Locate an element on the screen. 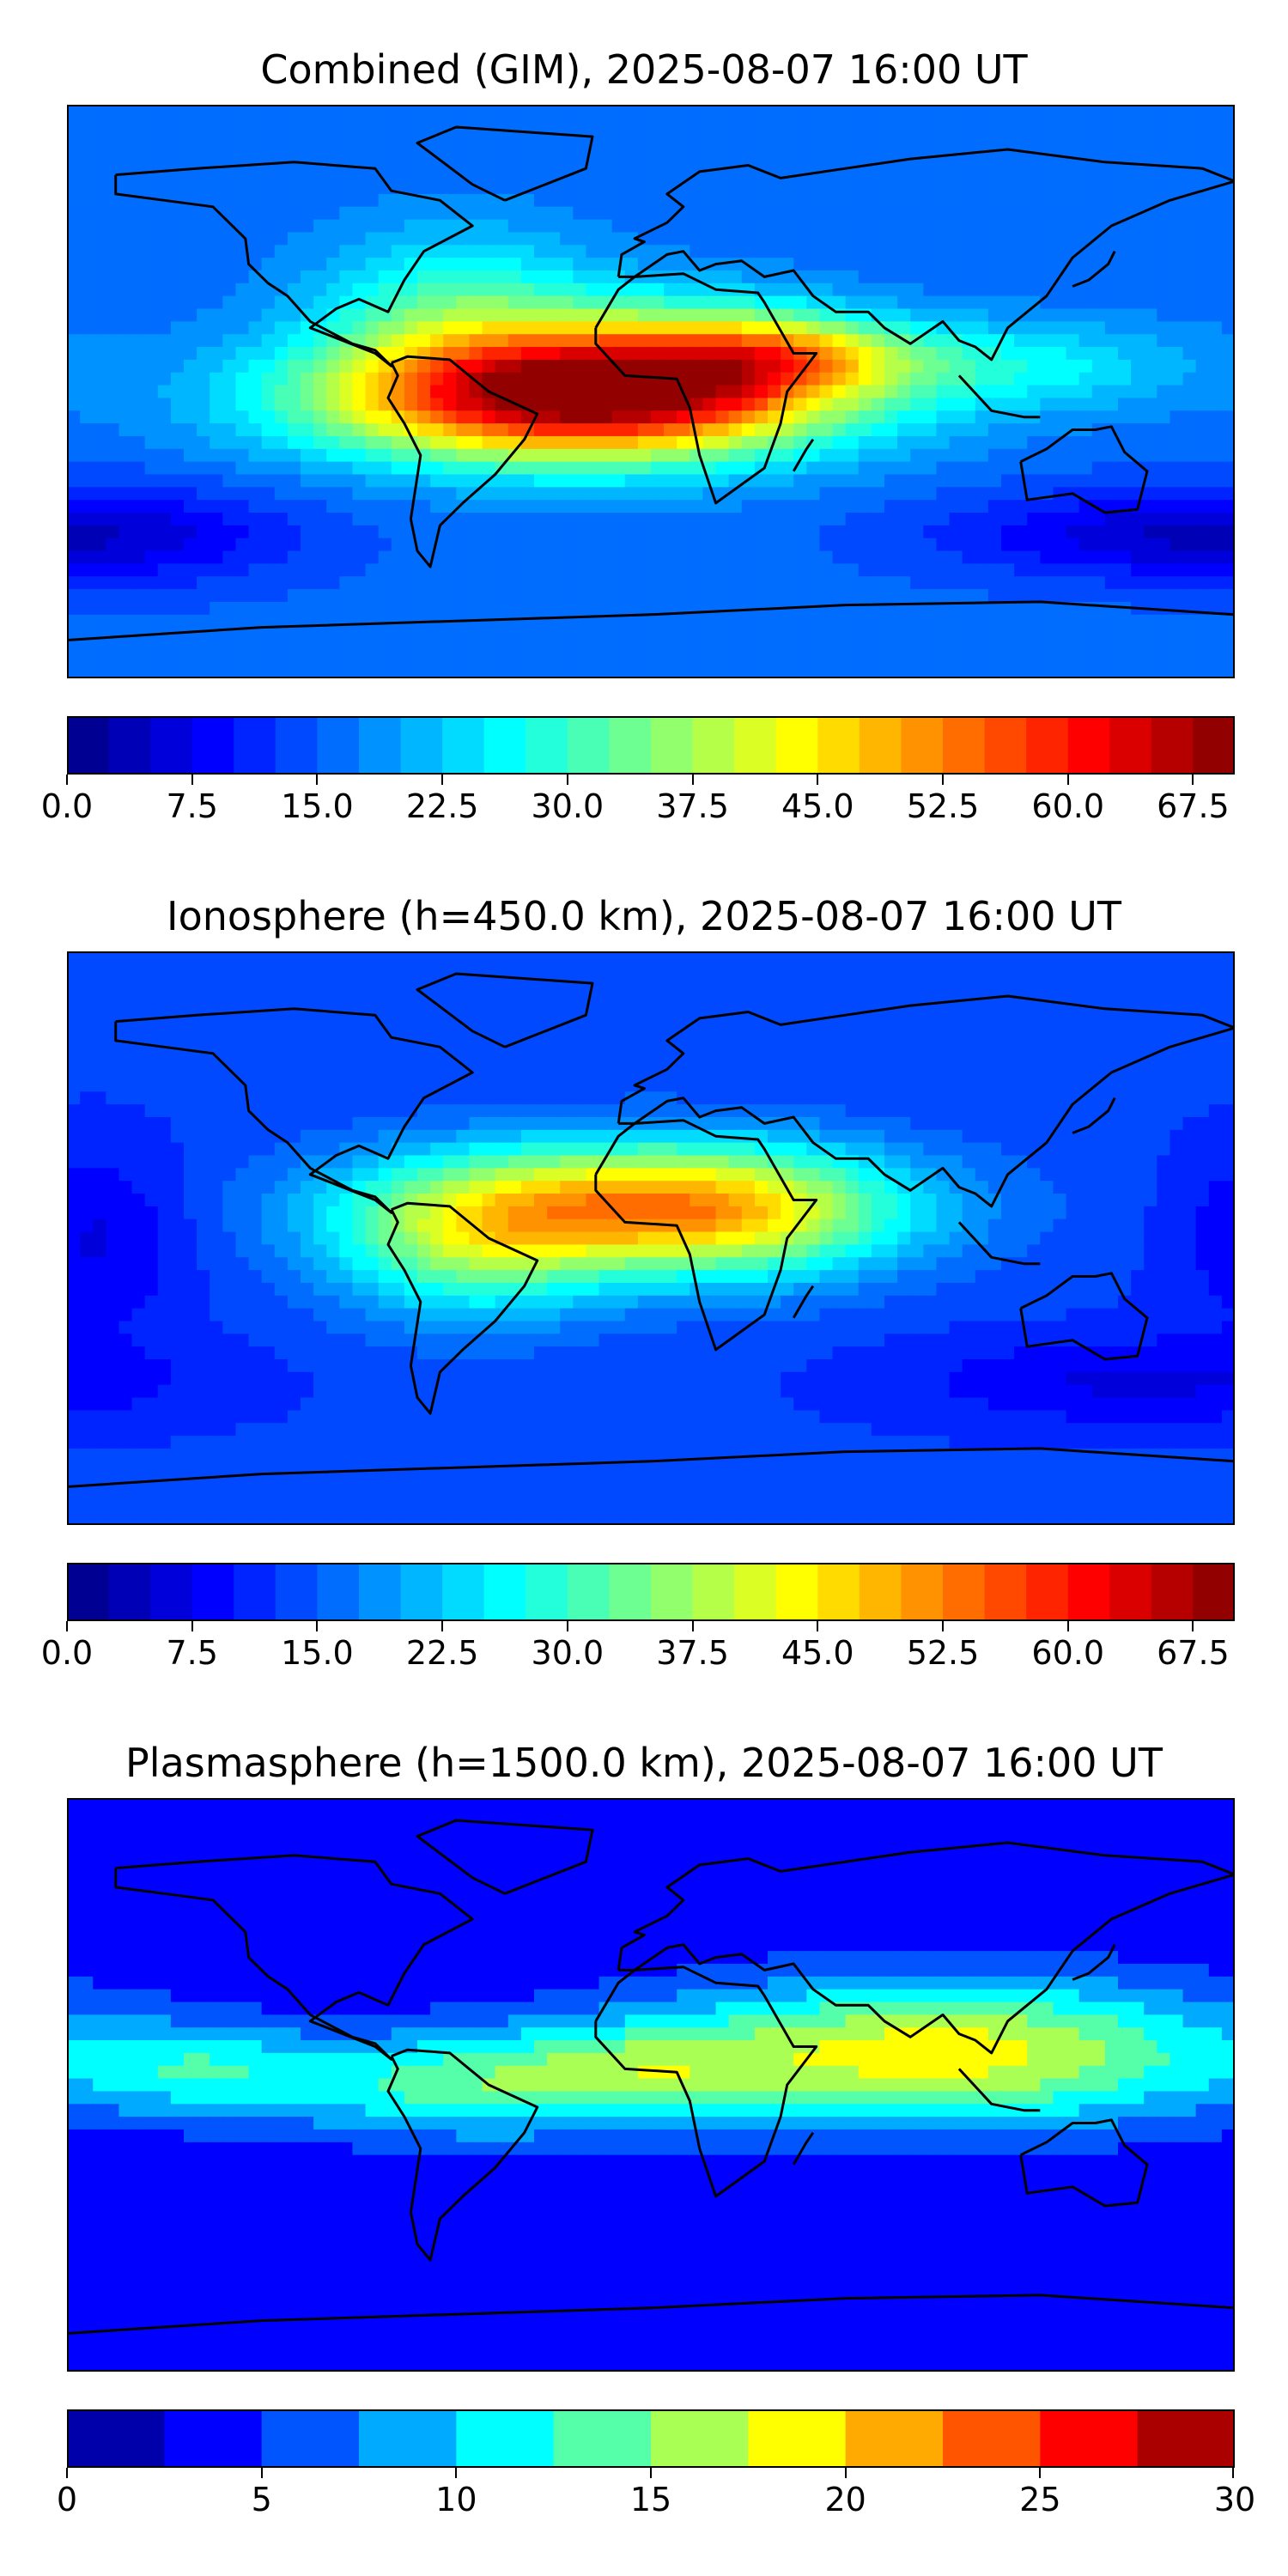  colorbar-tick-label: 5 is located at coordinates (261, 2500).